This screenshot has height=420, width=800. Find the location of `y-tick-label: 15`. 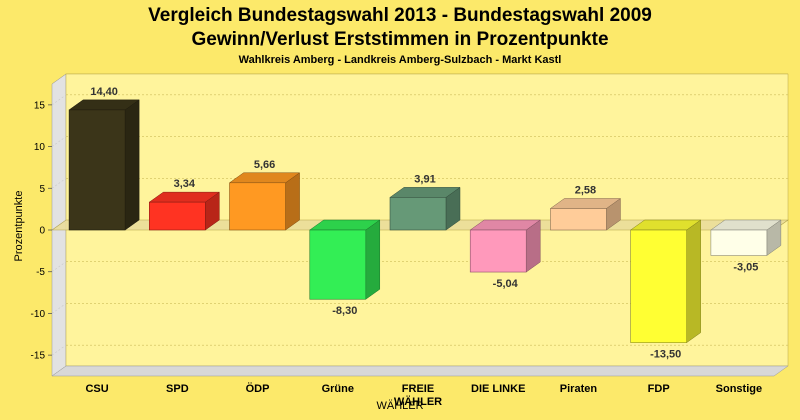

y-tick-label: 15 is located at coordinates (40, 105).